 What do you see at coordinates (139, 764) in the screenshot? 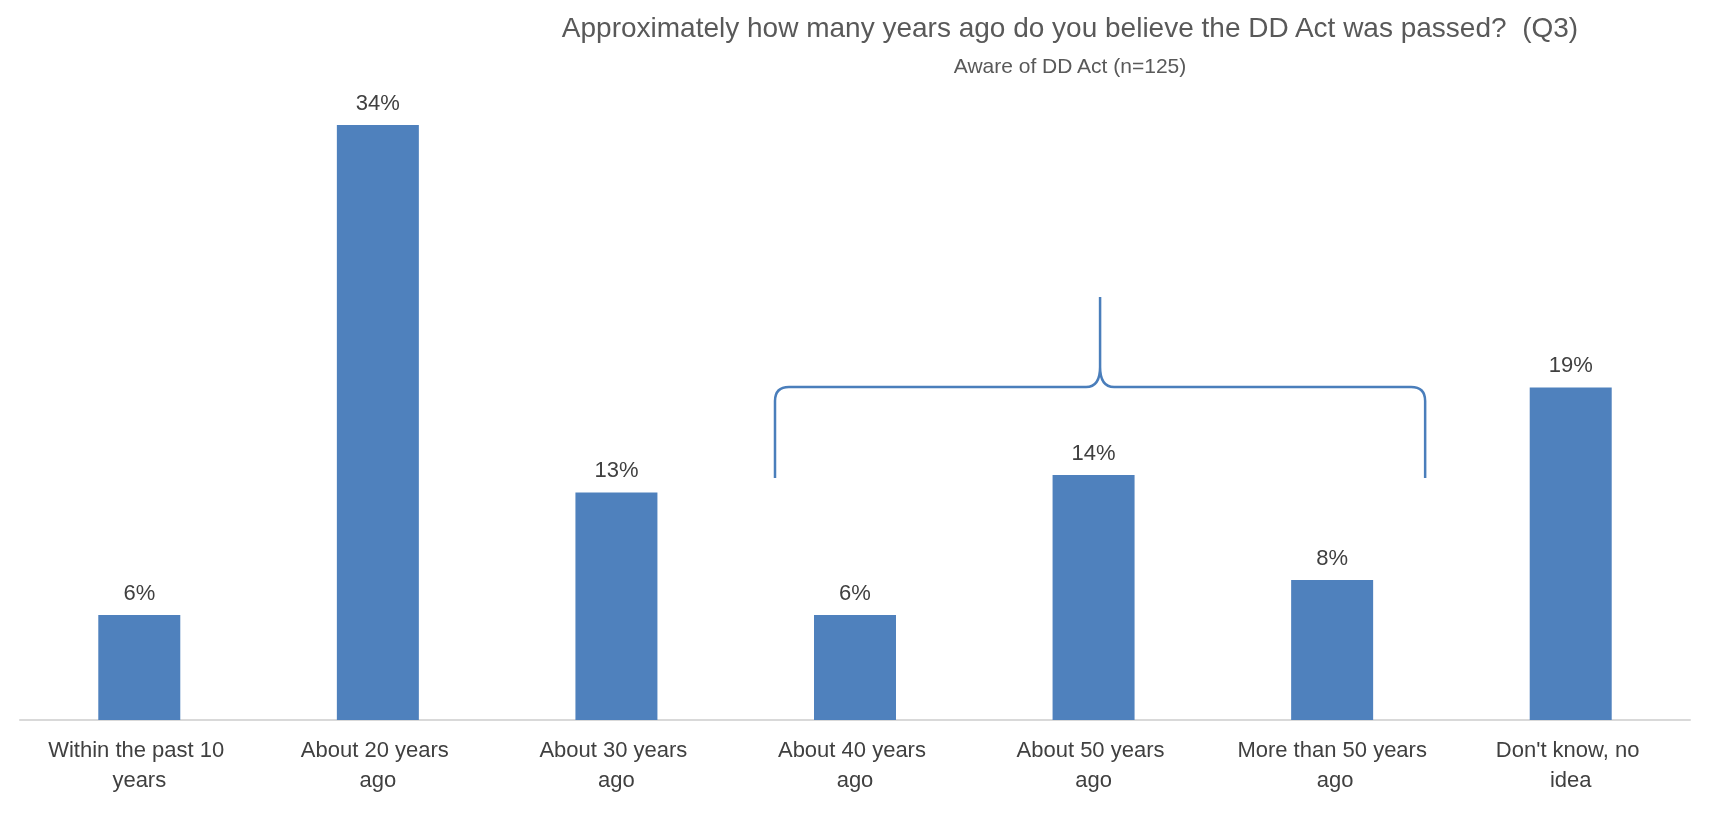
I see `x-tick-label: Within the past 10 years` at bounding box center [139, 764].